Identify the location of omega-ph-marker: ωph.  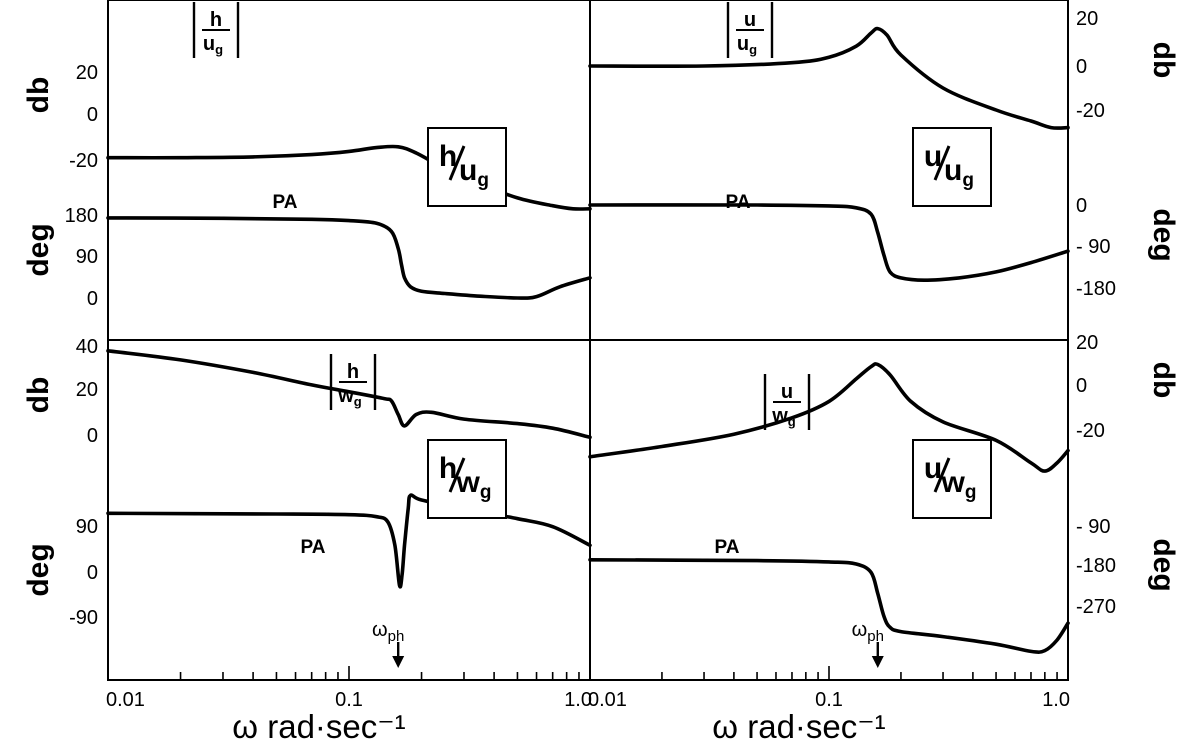
(868, 643).